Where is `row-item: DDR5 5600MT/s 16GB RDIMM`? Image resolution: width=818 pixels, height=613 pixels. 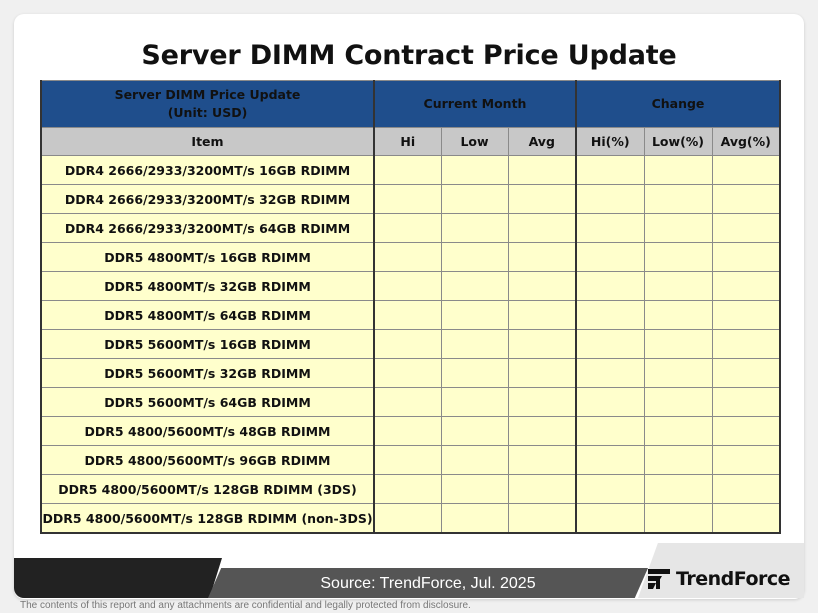
row-item: DDR5 5600MT/s 16GB RDIMM is located at coordinates (207, 344).